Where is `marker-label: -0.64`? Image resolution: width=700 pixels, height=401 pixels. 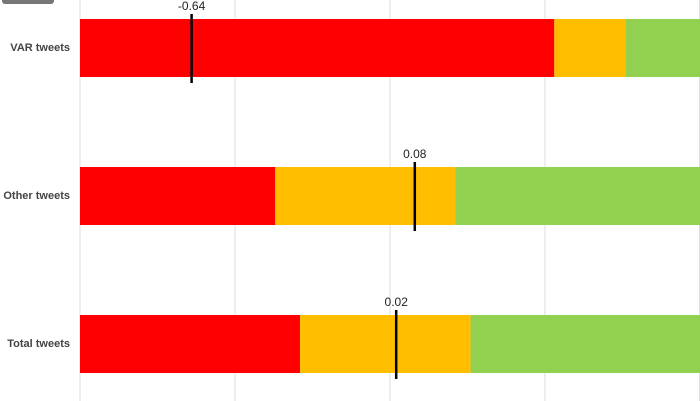
marker-label: -0.64 is located at coordinates (192, 6).